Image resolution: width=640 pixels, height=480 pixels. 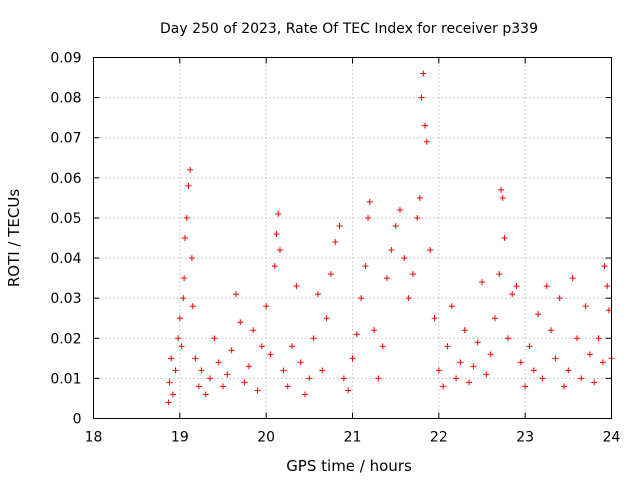 What do you see at coordinates (65, 59) in the screenshot?
I see `y-tick-label: 0.09` at bounding box center [65, 59].